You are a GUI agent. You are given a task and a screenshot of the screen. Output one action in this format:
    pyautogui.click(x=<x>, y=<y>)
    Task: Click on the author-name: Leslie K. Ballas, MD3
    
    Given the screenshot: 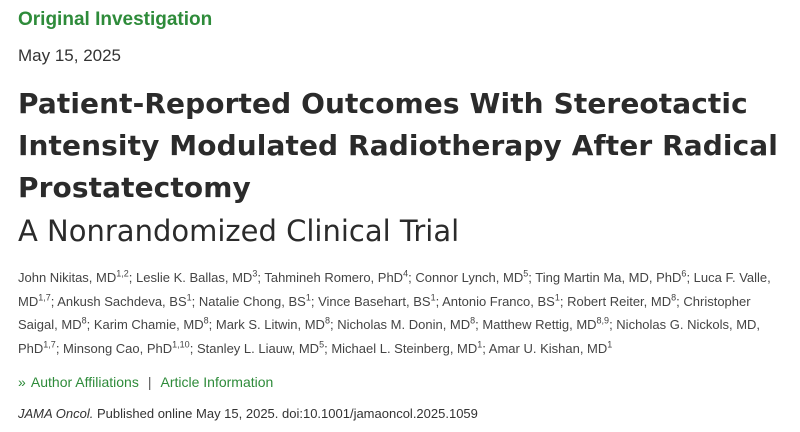 What is the action you would take?
    pyautogui.click(x=197, y=276)
    